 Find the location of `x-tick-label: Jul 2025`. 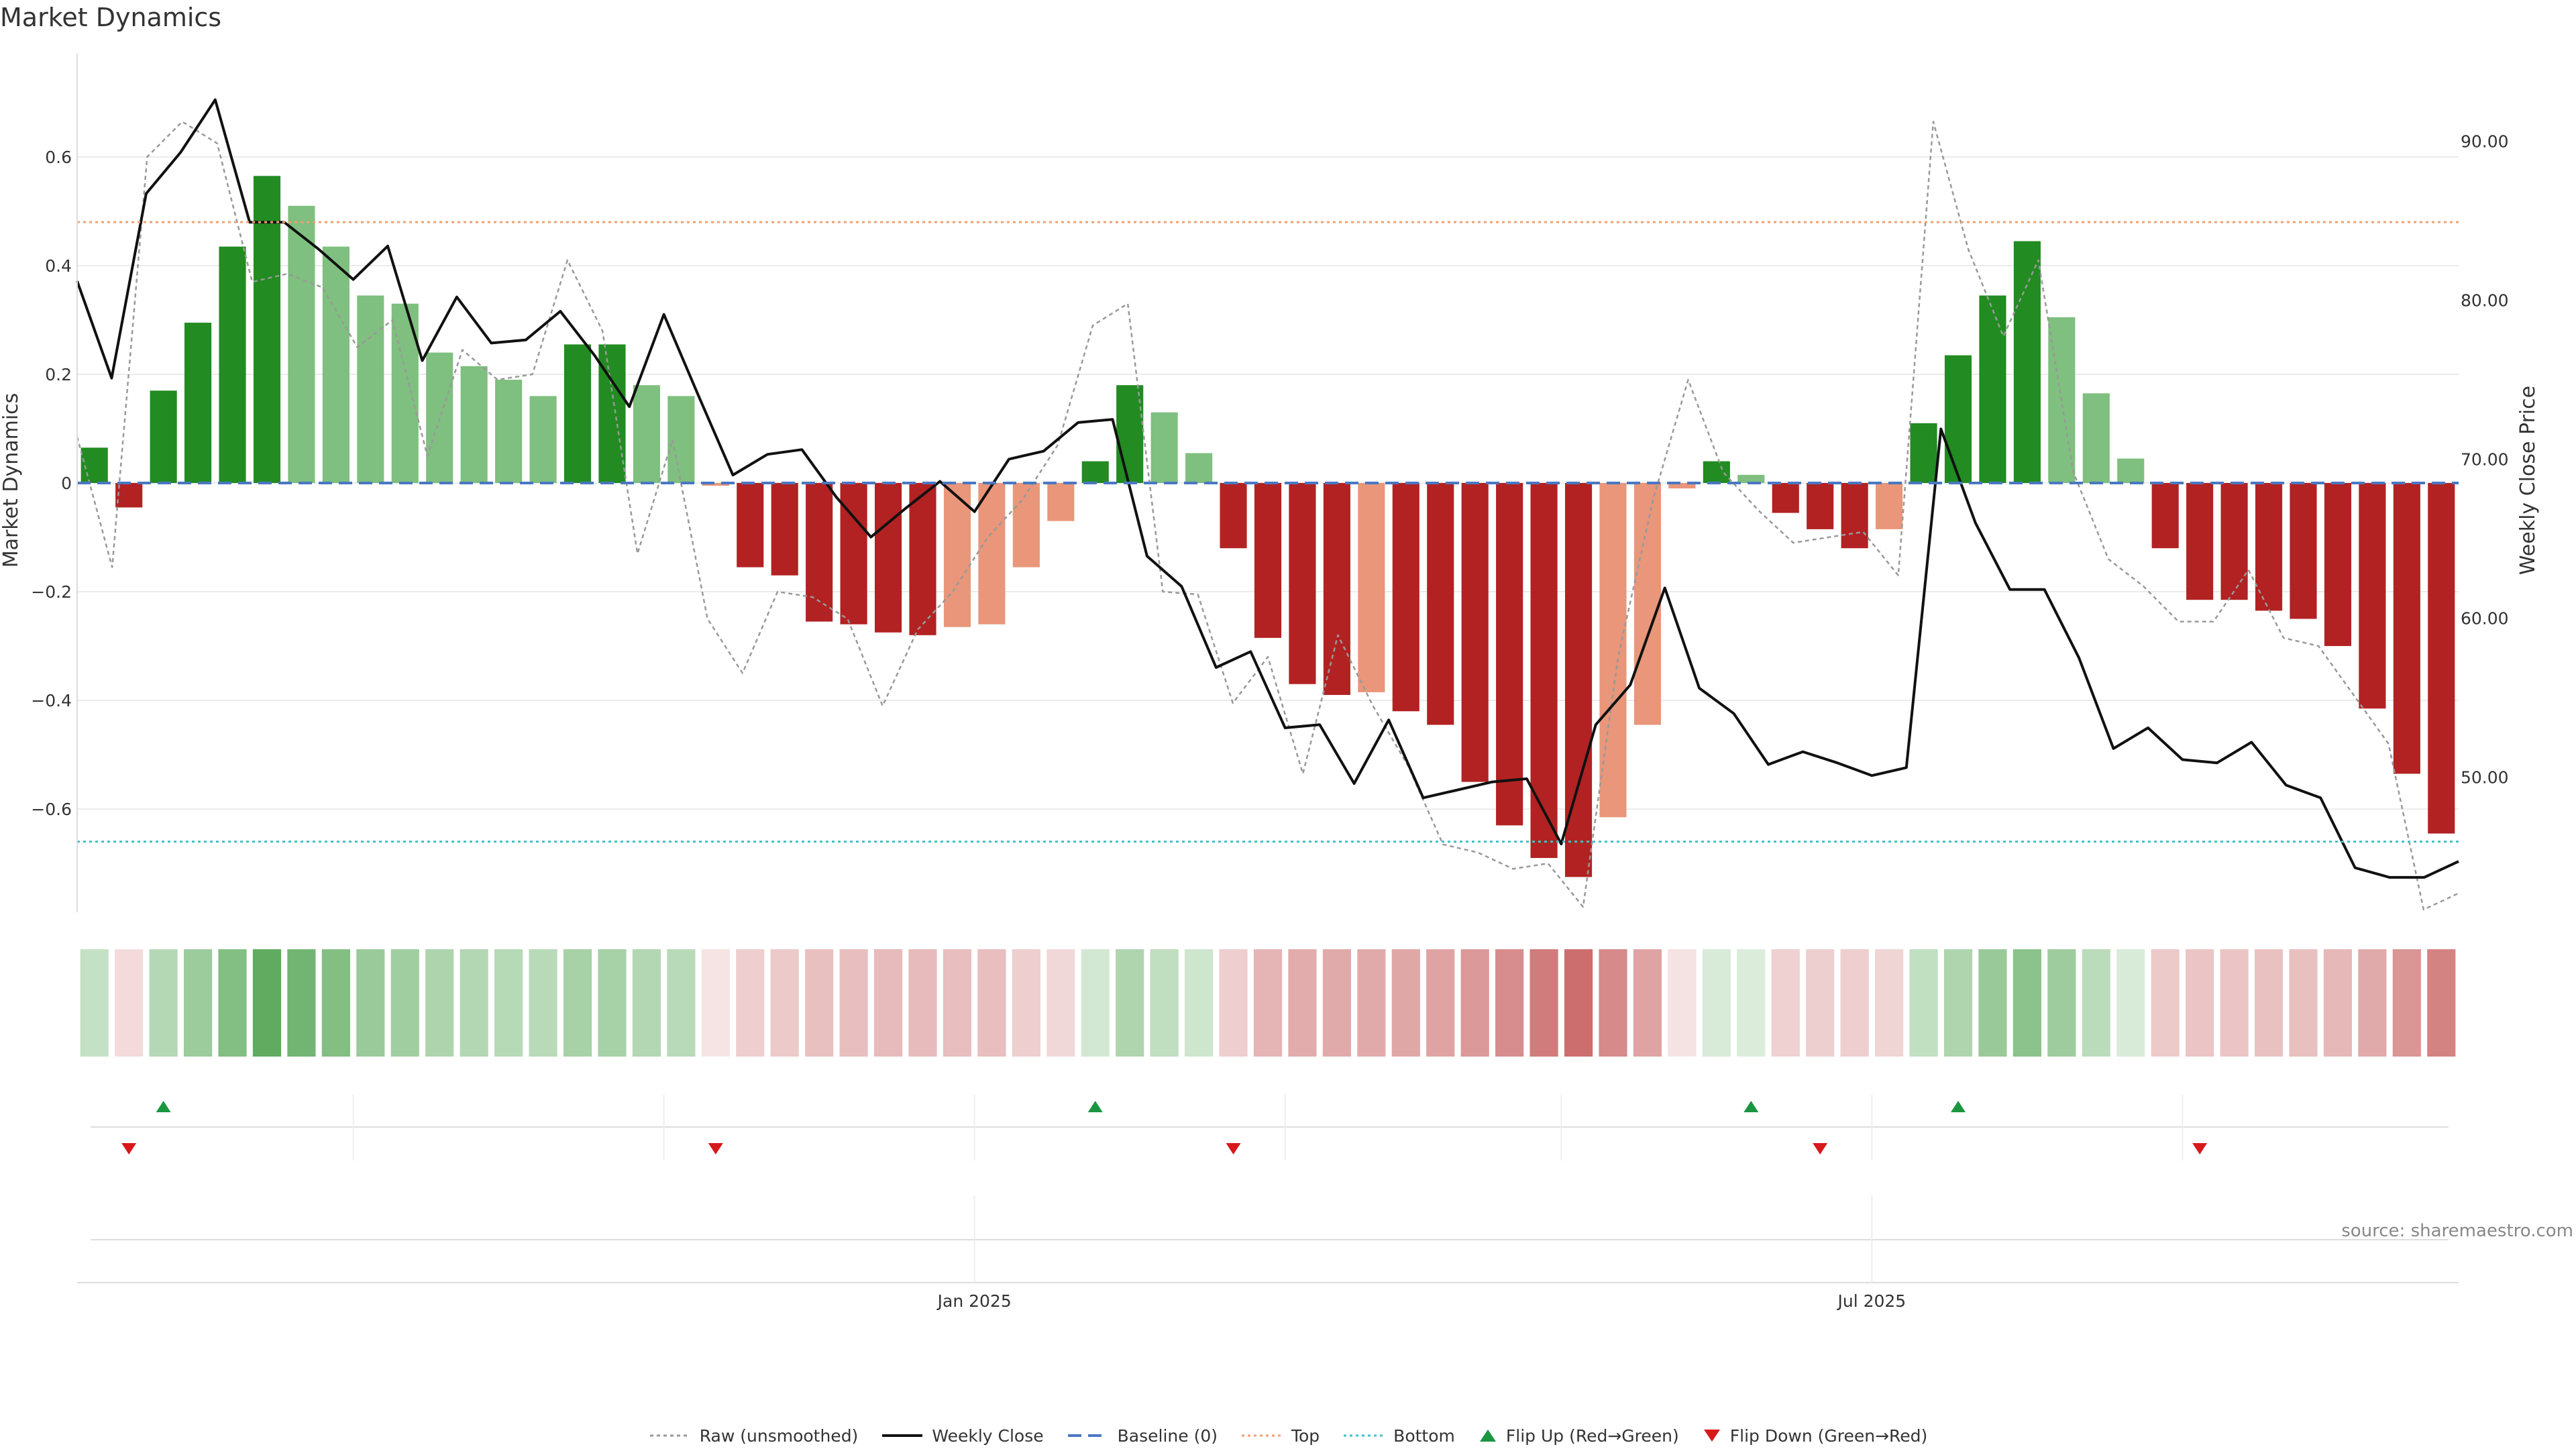

x-tick-label: Jul 2025 is located at coordinates (1871, 1301).